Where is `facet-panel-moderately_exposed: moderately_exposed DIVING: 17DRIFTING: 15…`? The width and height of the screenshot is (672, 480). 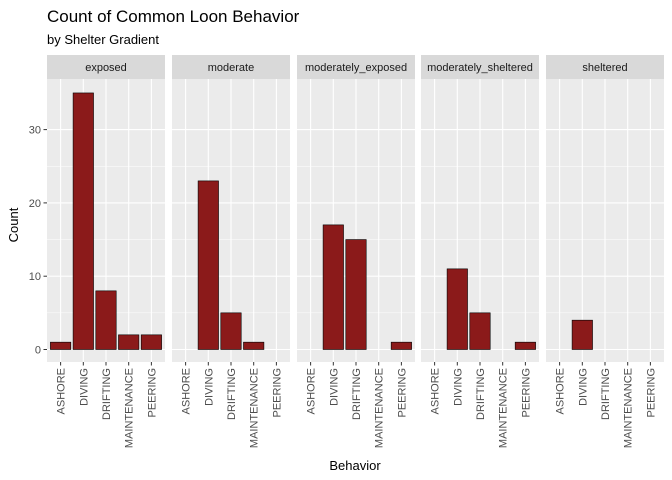
facet-panel-moderately_exposed: moderately_exposed DIVING: 17DRIFTING: 15… is located at coordinates (356, 251).